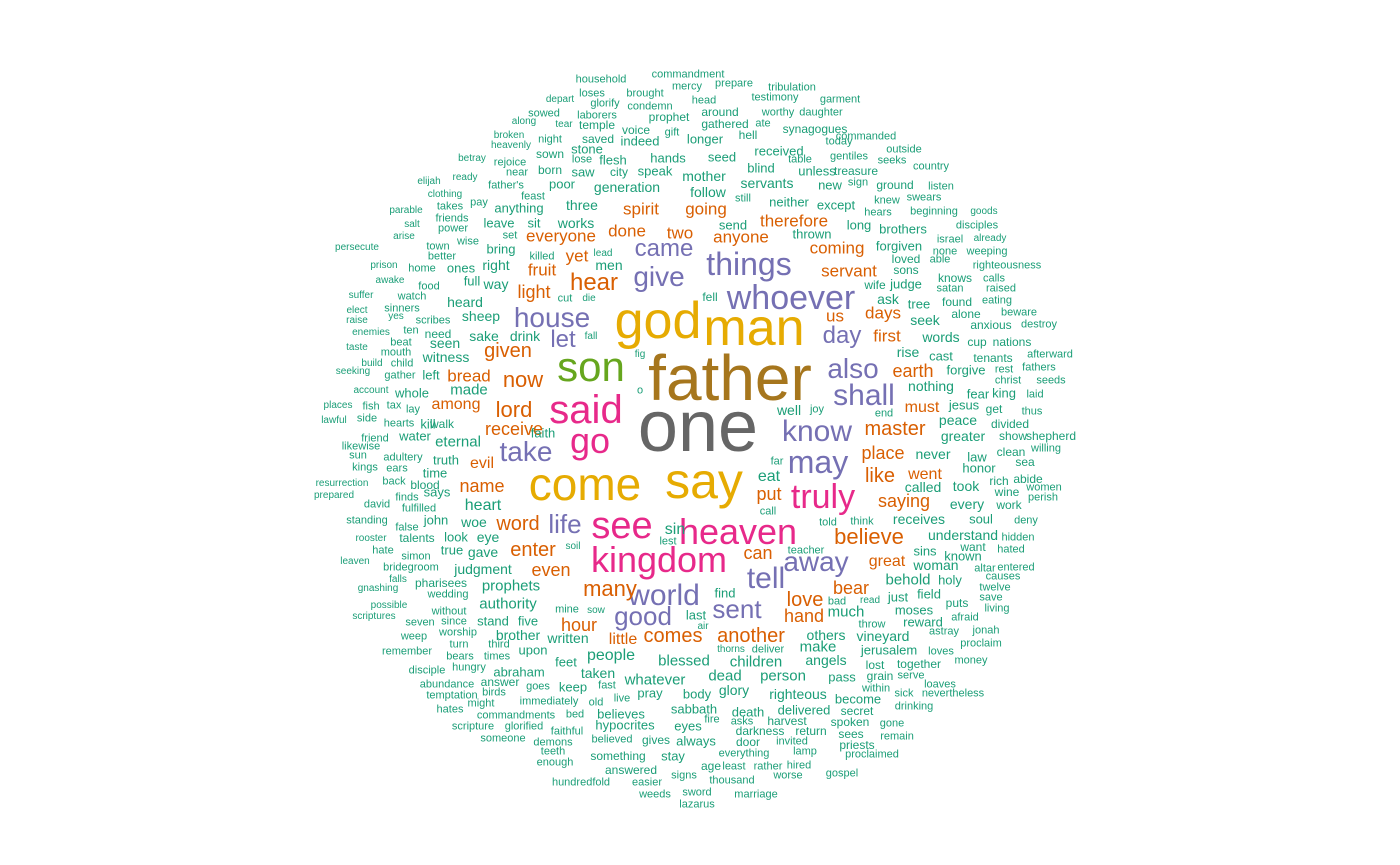 Image resolution: width=1400 pixels, height=865 pixels. What do you see at coordinates (850, 722) in the screenshot?
I see `word-spoken: spoken` at bounding box center [850, 722].